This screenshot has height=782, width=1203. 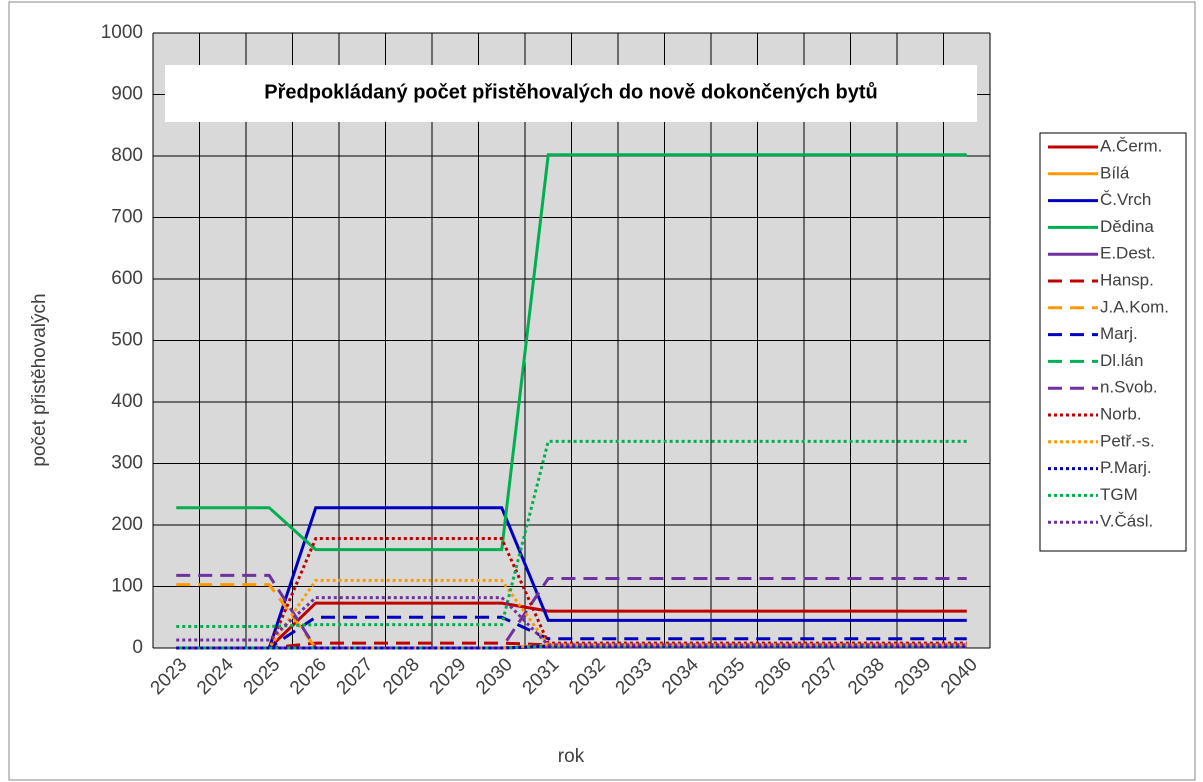 I want to click on legend-label: Marj., so click(x=1119, y=333).